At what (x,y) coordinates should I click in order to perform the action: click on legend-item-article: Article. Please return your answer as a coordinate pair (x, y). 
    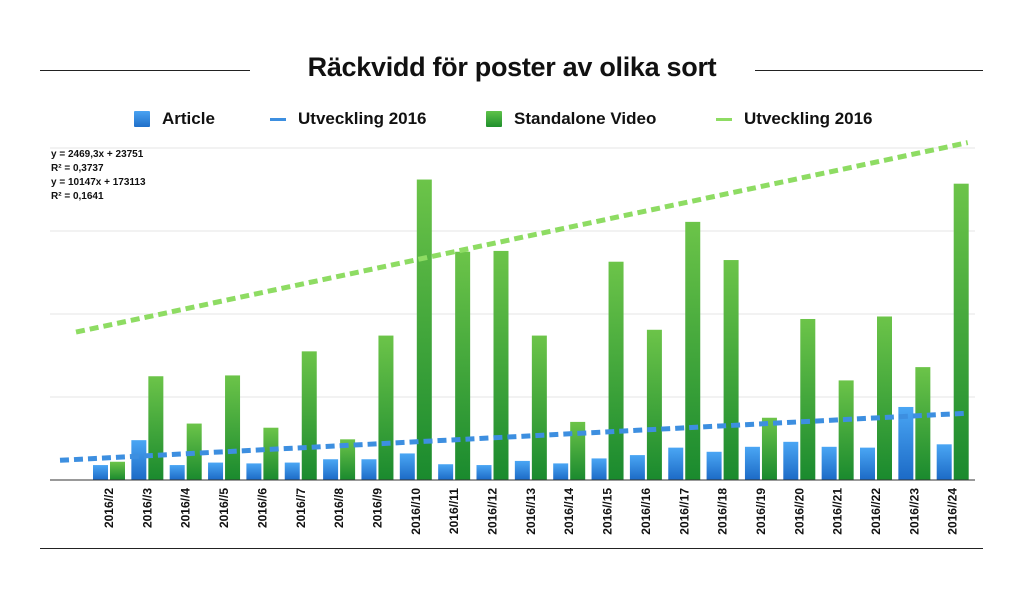
    Looking at the image, I should click on (174, 119).